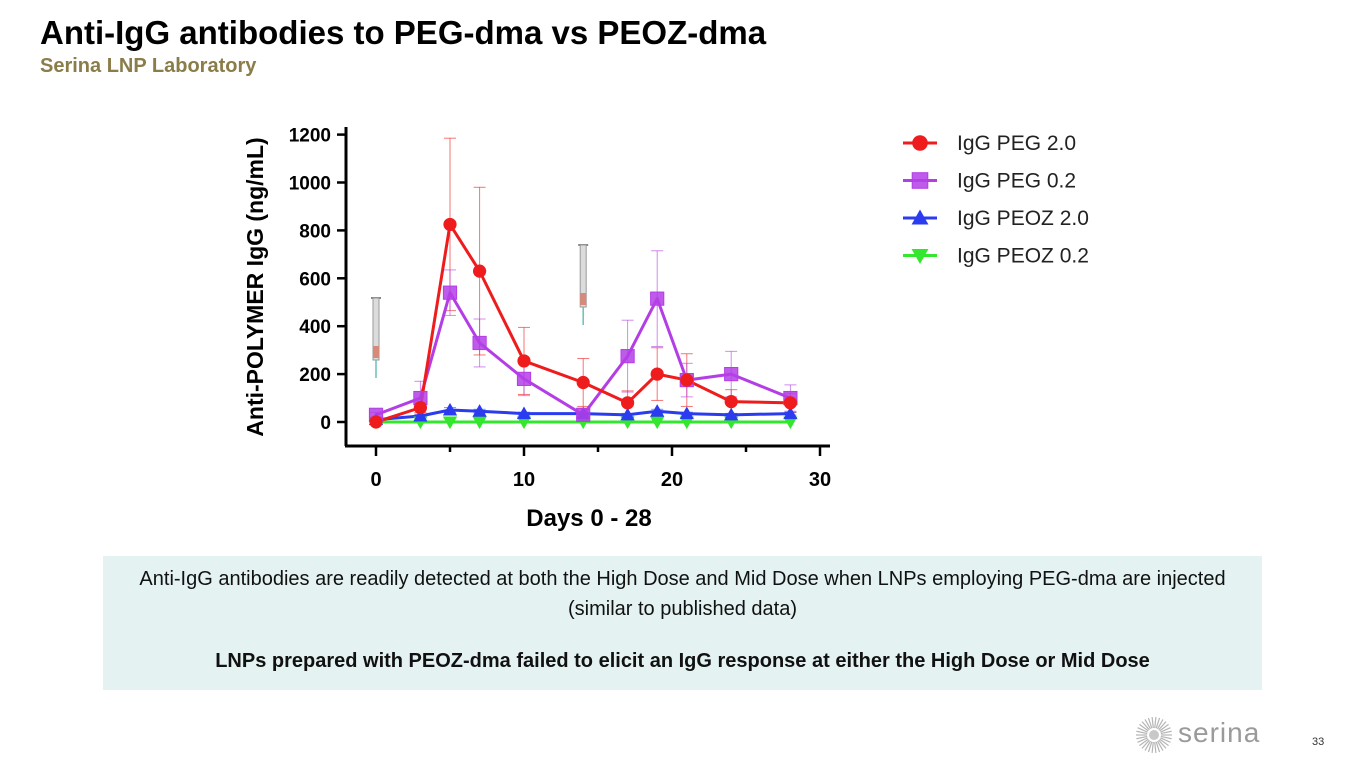 This screenshot has height=768, width=1365. What do you see at coordinates (820, 480) in the screenshot?
I see `x-tick-label: 30` at bounding box center [820, 480].